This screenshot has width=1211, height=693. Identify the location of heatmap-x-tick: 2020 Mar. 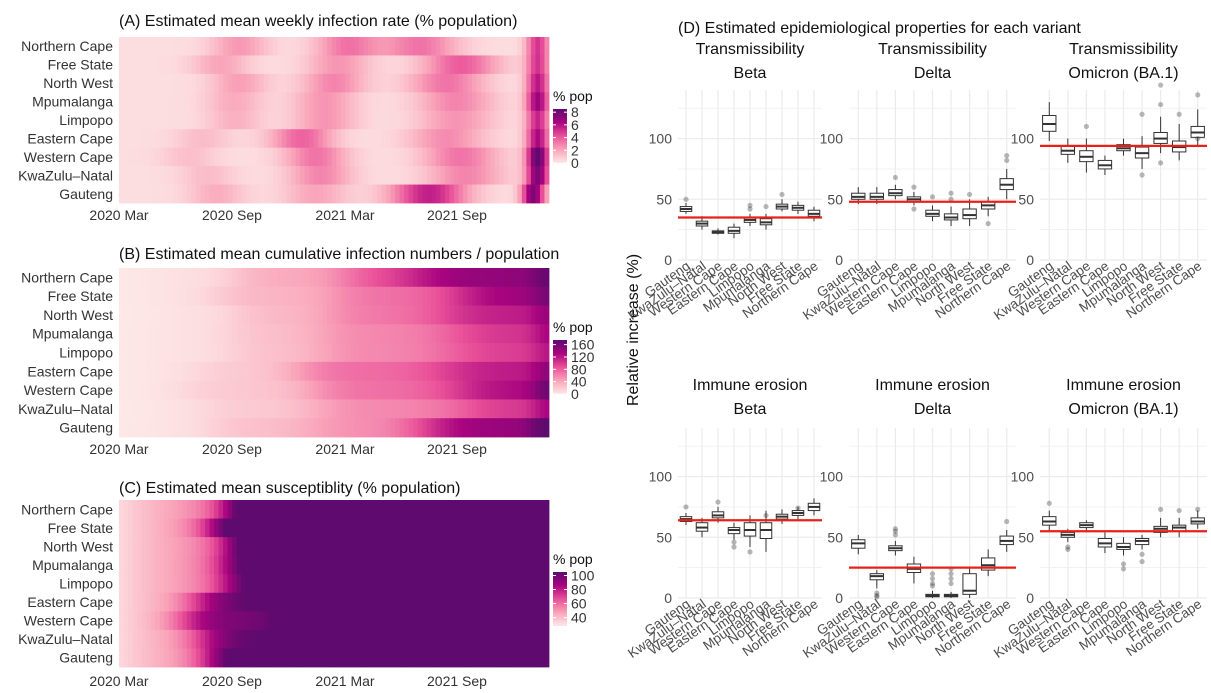
(118, 449).